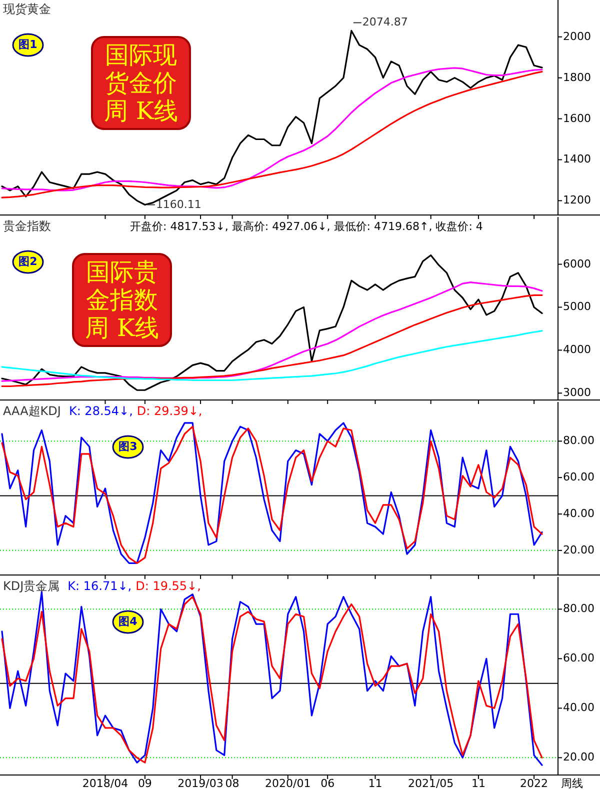  I want to click on annotation: 1160.11, so click(179, 204).